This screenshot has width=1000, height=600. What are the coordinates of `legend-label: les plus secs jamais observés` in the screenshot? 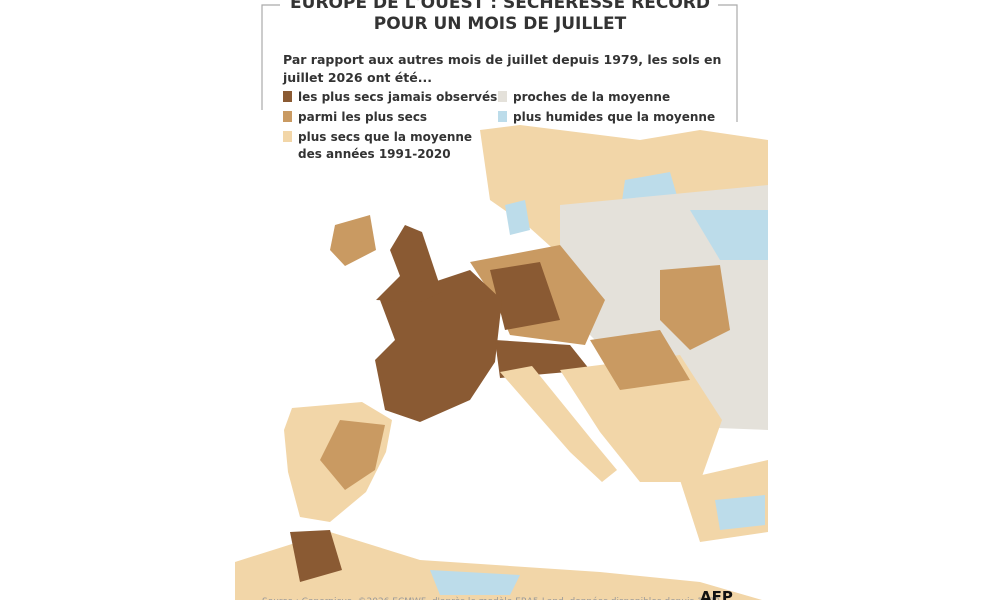 It's located at (397, 97).